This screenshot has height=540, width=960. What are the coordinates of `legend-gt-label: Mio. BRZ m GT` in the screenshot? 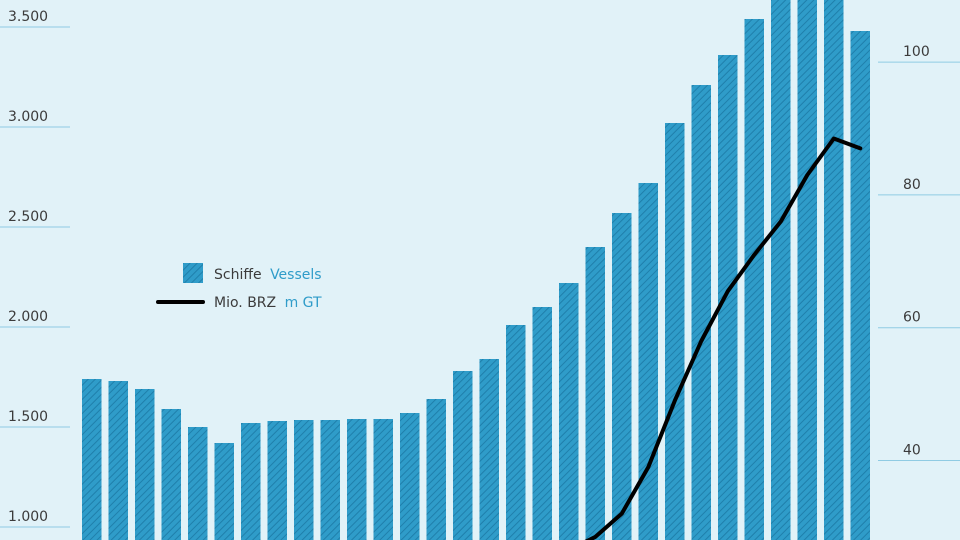 It's located at (268, 303).